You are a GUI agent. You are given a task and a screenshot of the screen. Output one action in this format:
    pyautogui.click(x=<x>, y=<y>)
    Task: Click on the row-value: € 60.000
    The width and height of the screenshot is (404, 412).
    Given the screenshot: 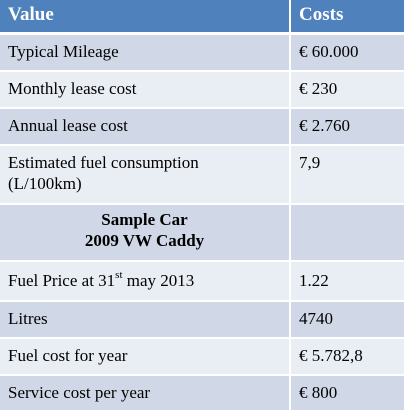 What is the action you would take?
    pyautogui.click(x=347, y=53)
    